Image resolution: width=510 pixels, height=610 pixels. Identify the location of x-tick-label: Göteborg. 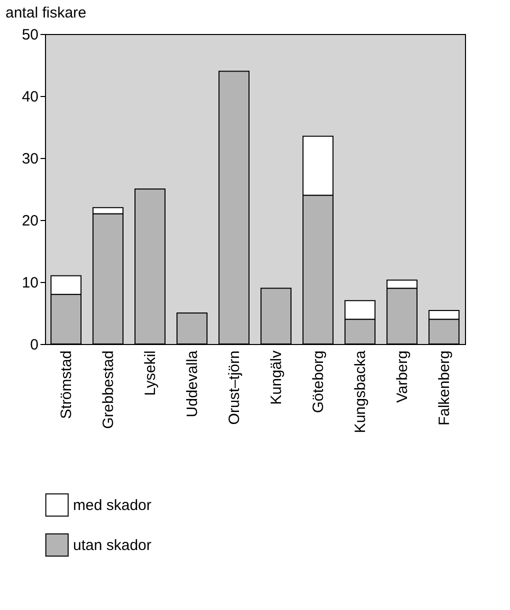
(318, 382).